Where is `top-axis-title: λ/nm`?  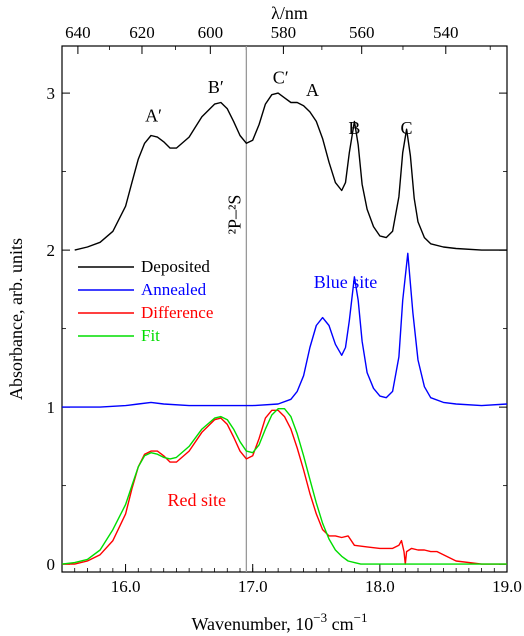
top-axis-title: λ/nm is located at coordinates (289, 13).